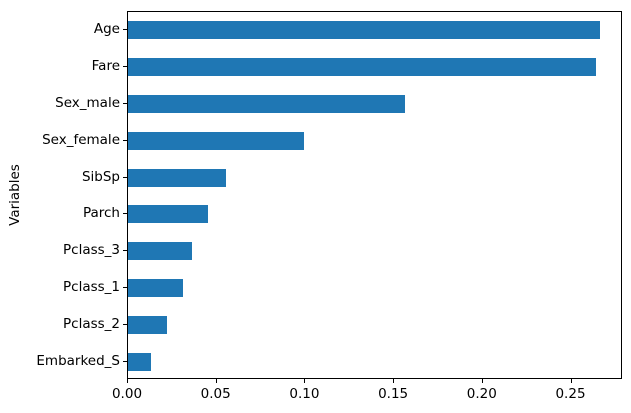  I want to click on x-tick-label: 0.00, so click(127, 394).